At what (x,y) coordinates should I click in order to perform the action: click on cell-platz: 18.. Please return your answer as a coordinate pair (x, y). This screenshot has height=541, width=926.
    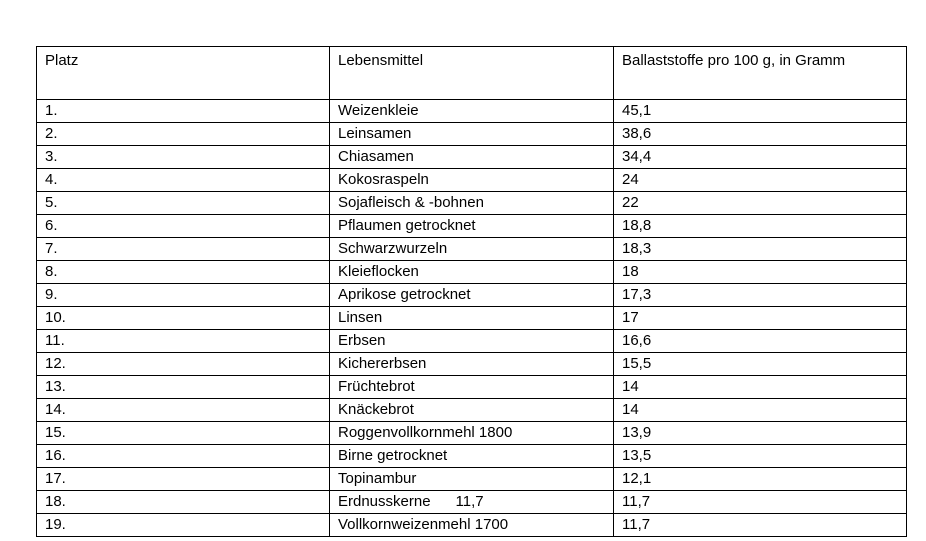
    Looking at the image, I should click on (183, 502).